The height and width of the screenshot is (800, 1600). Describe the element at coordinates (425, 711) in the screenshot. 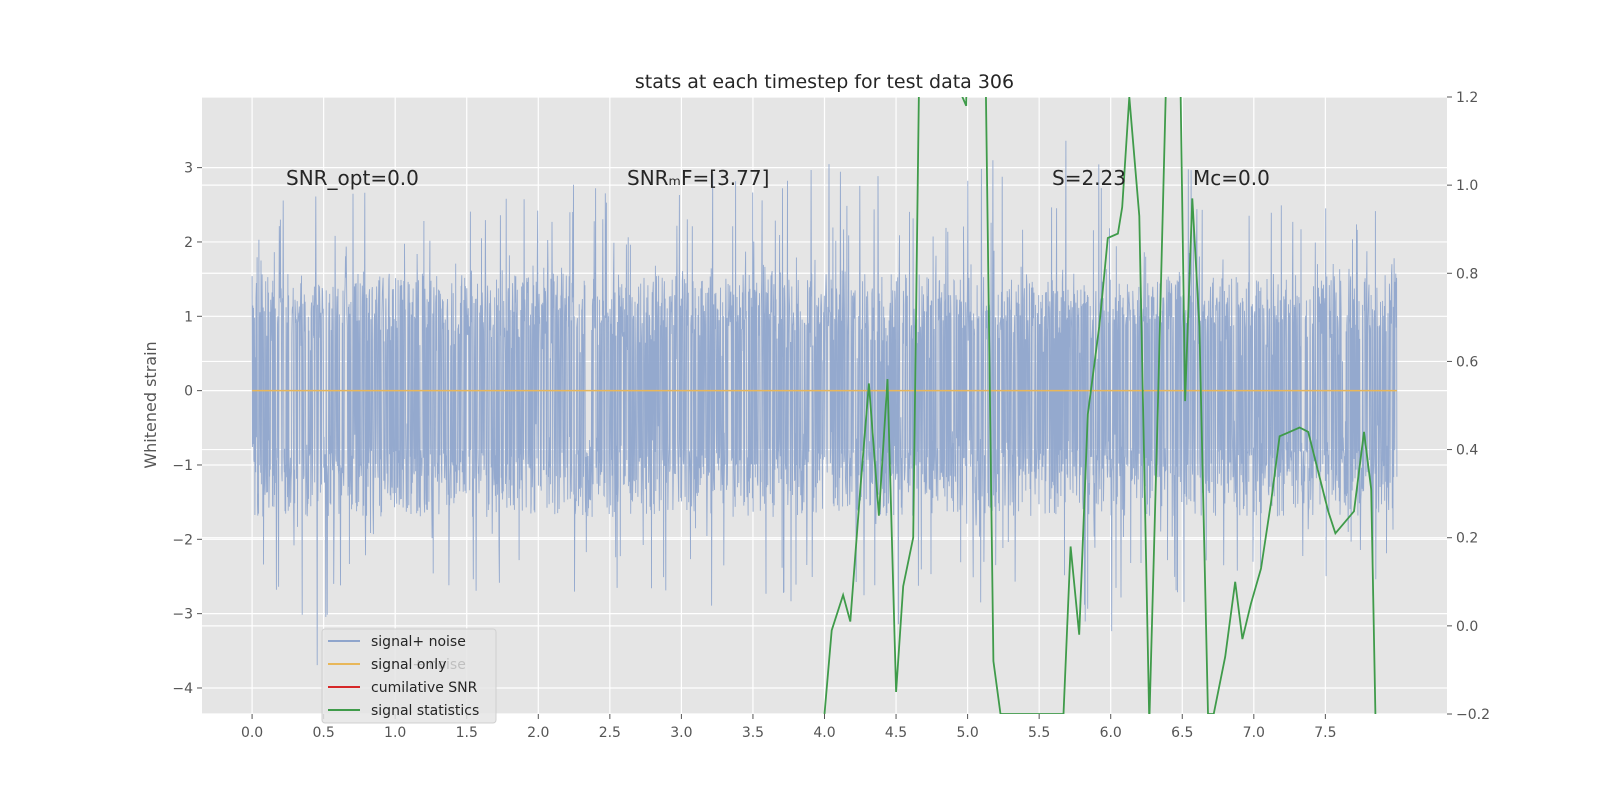

I see `legend-label-signal-statistics: signal statistics` at that location.